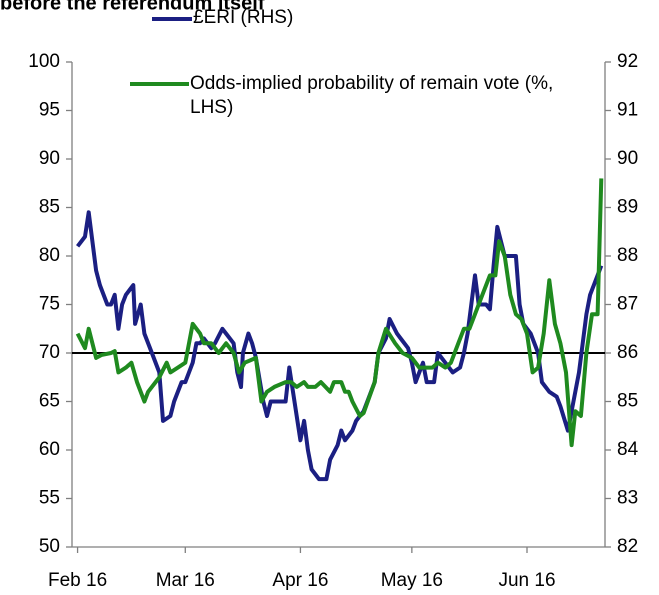  What do you see at coordinates (49, 449) in the screenshot?
I see `y-tick-label: 60` at bounding box center [49, 449].